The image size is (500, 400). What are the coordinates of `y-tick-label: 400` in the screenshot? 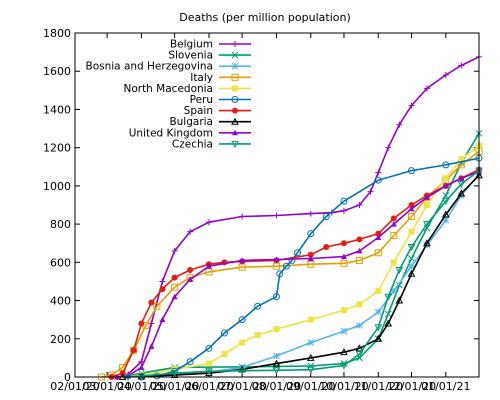 It's located at (60, 301).